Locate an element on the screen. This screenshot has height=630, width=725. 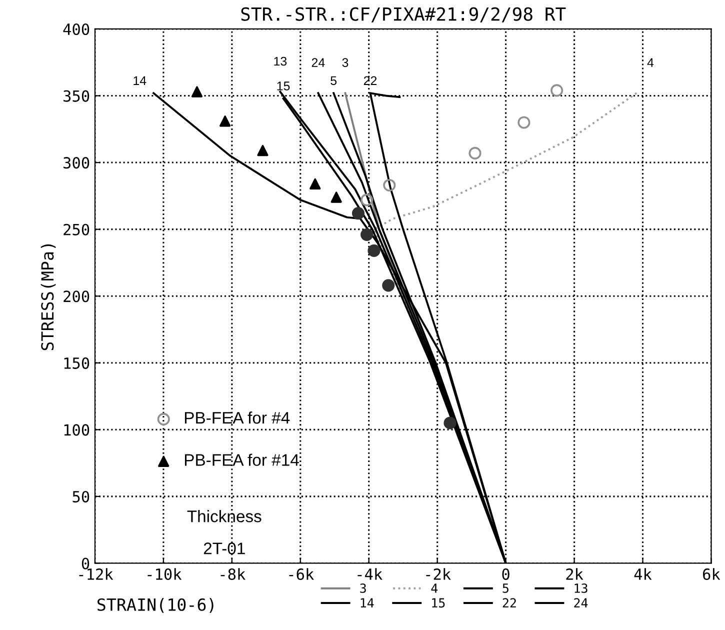
legend-label: 14 is located at coordinates (367, 603).